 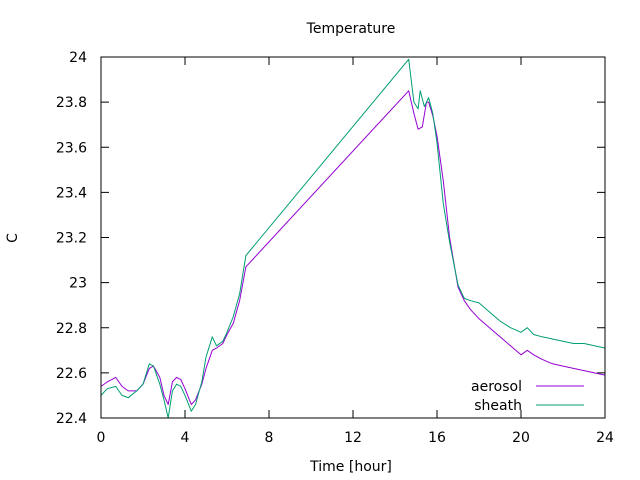 What do you see at coordinates (71, 103) in the screenshot?
I see `y-tick-label: 23.8` at bounding box center [71, 103].